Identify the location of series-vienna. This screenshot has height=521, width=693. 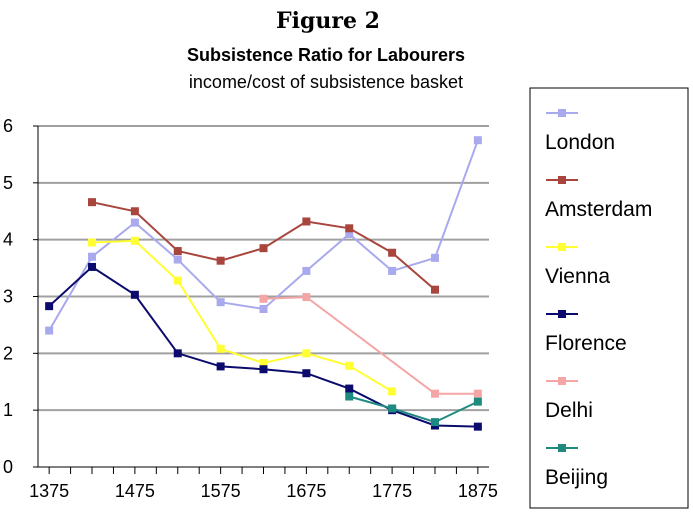
(242, 316).